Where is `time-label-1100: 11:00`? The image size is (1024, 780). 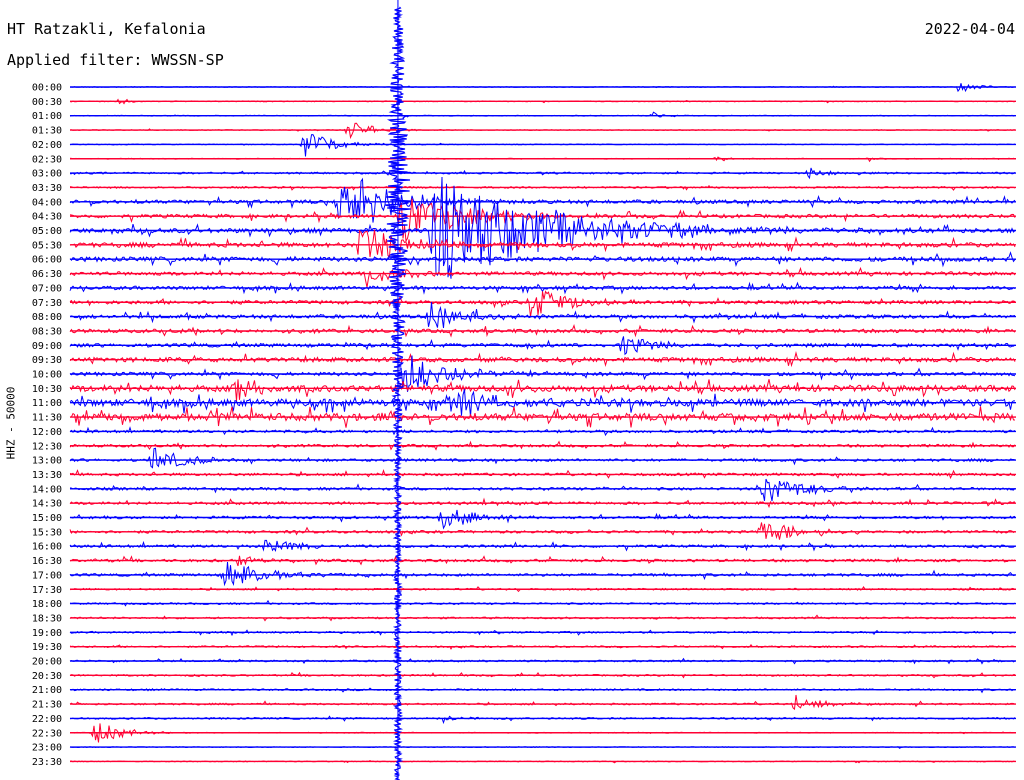
time-label-1100: 11:00 is located at coordinates (47, 403).